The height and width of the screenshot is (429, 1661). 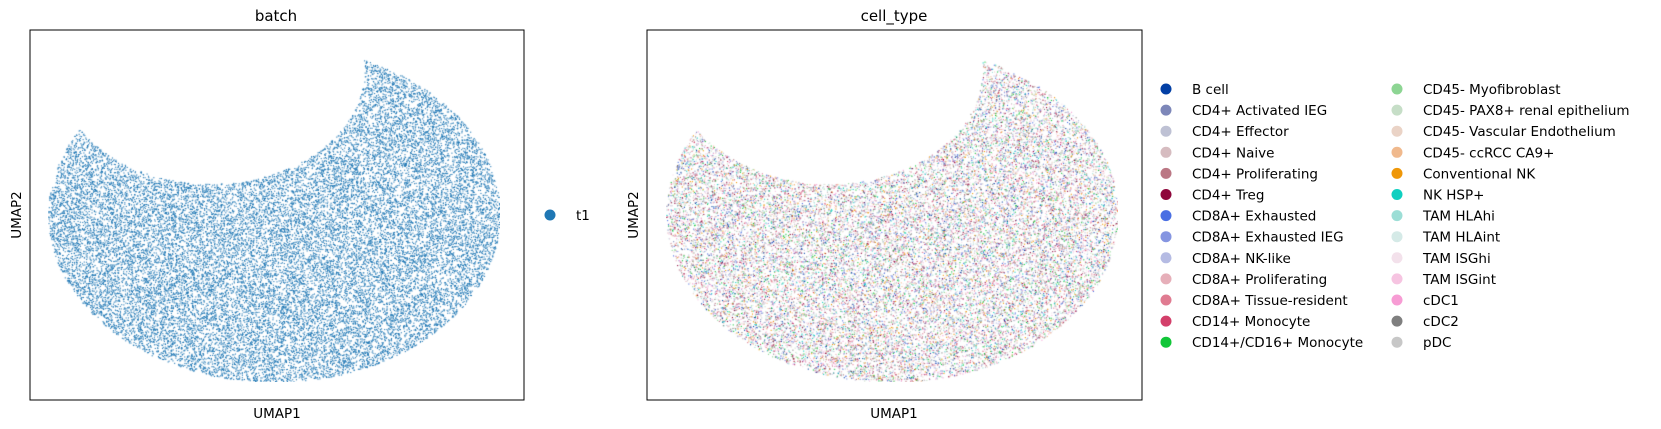 What do you see at coordinates (1461, 238) in the screenshot?
I see `legend-label: TAM HLAint` at bounding box center [1461, 238].